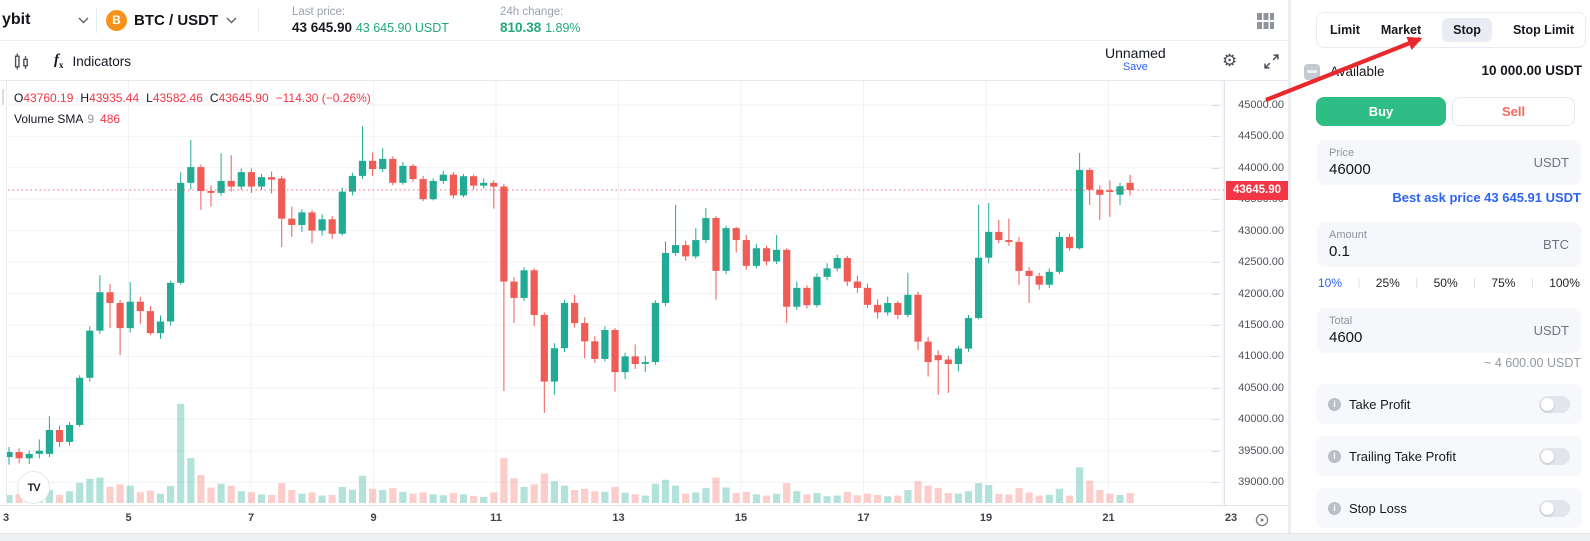  I want to click on btc-coin-icon: B, so click(116, 20).